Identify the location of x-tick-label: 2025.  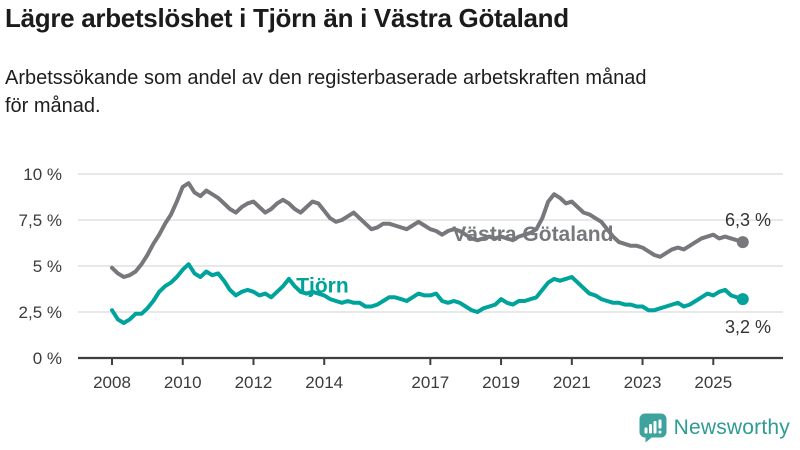
(713, 382).